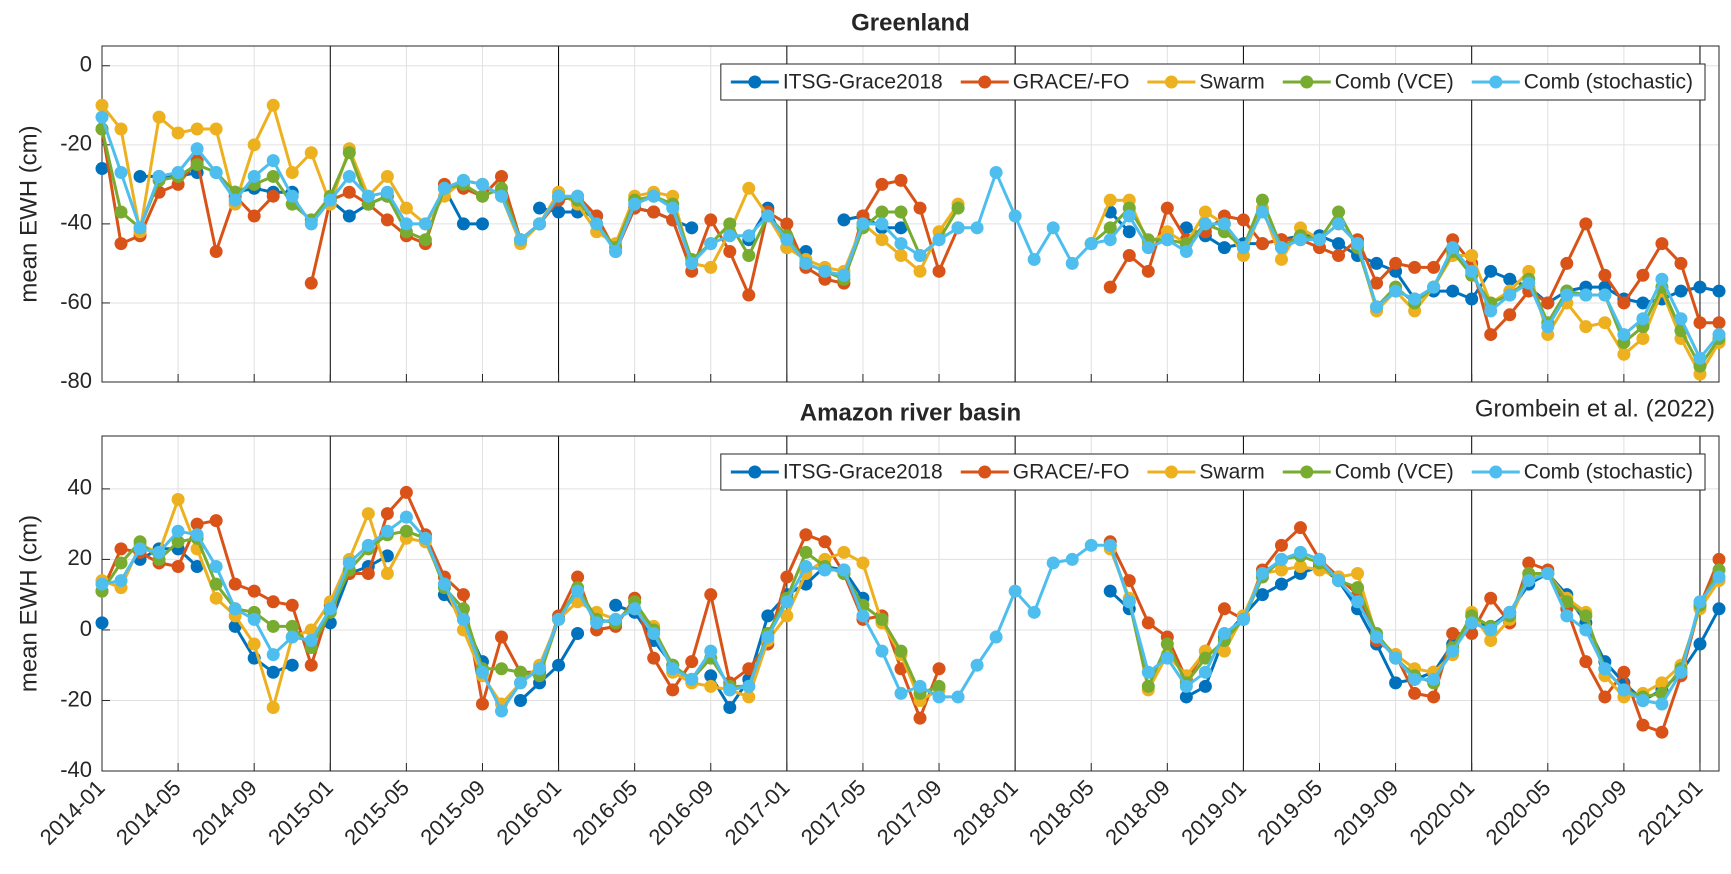 The width and height of the screenshot is (1731, 874). I want to click on legend-item: Swarm, so click(1206, 472).